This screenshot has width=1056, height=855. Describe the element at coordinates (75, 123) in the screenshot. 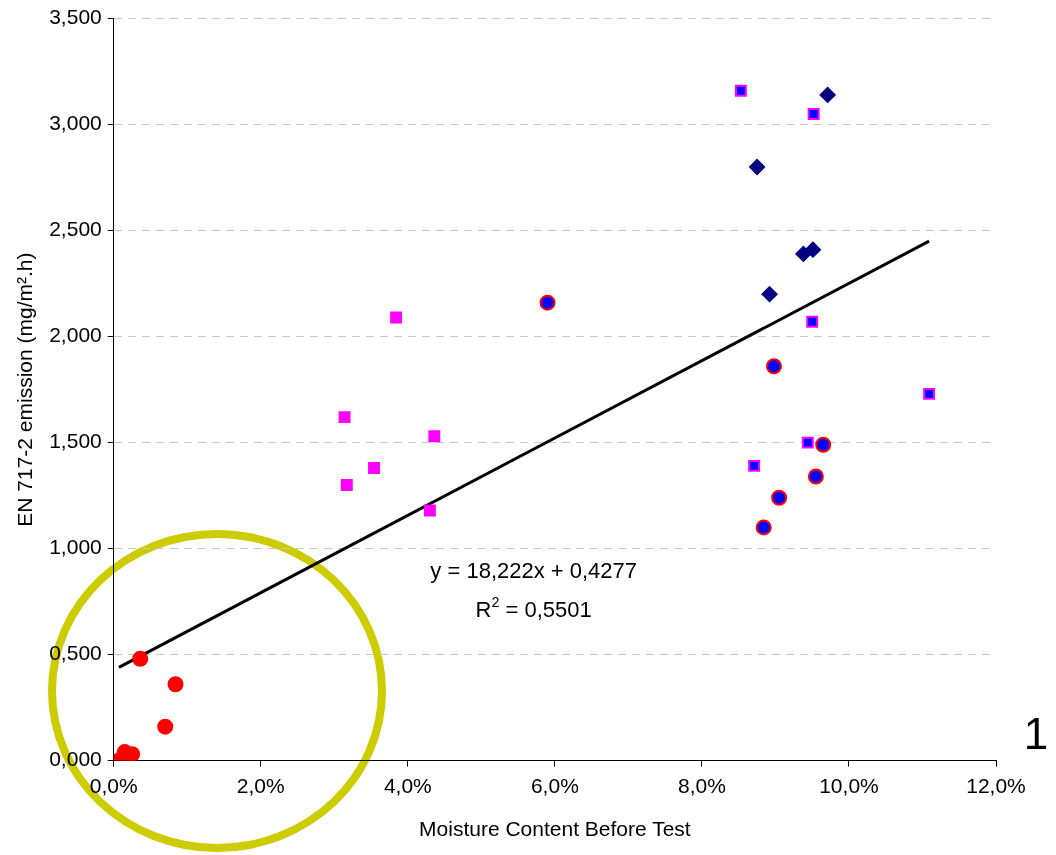

I see `y-tick-label: 3,000` at that location.